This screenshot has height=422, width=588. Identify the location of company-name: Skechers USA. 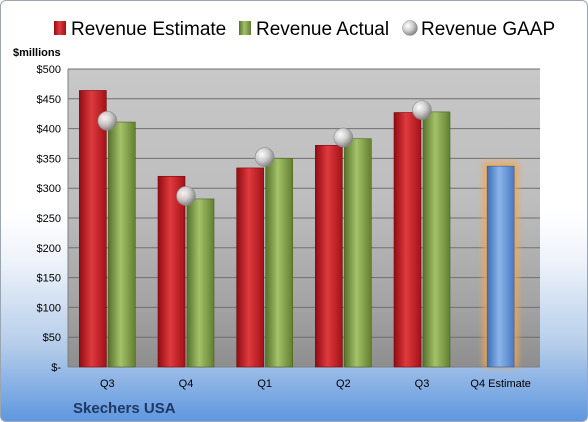
(124, 408).